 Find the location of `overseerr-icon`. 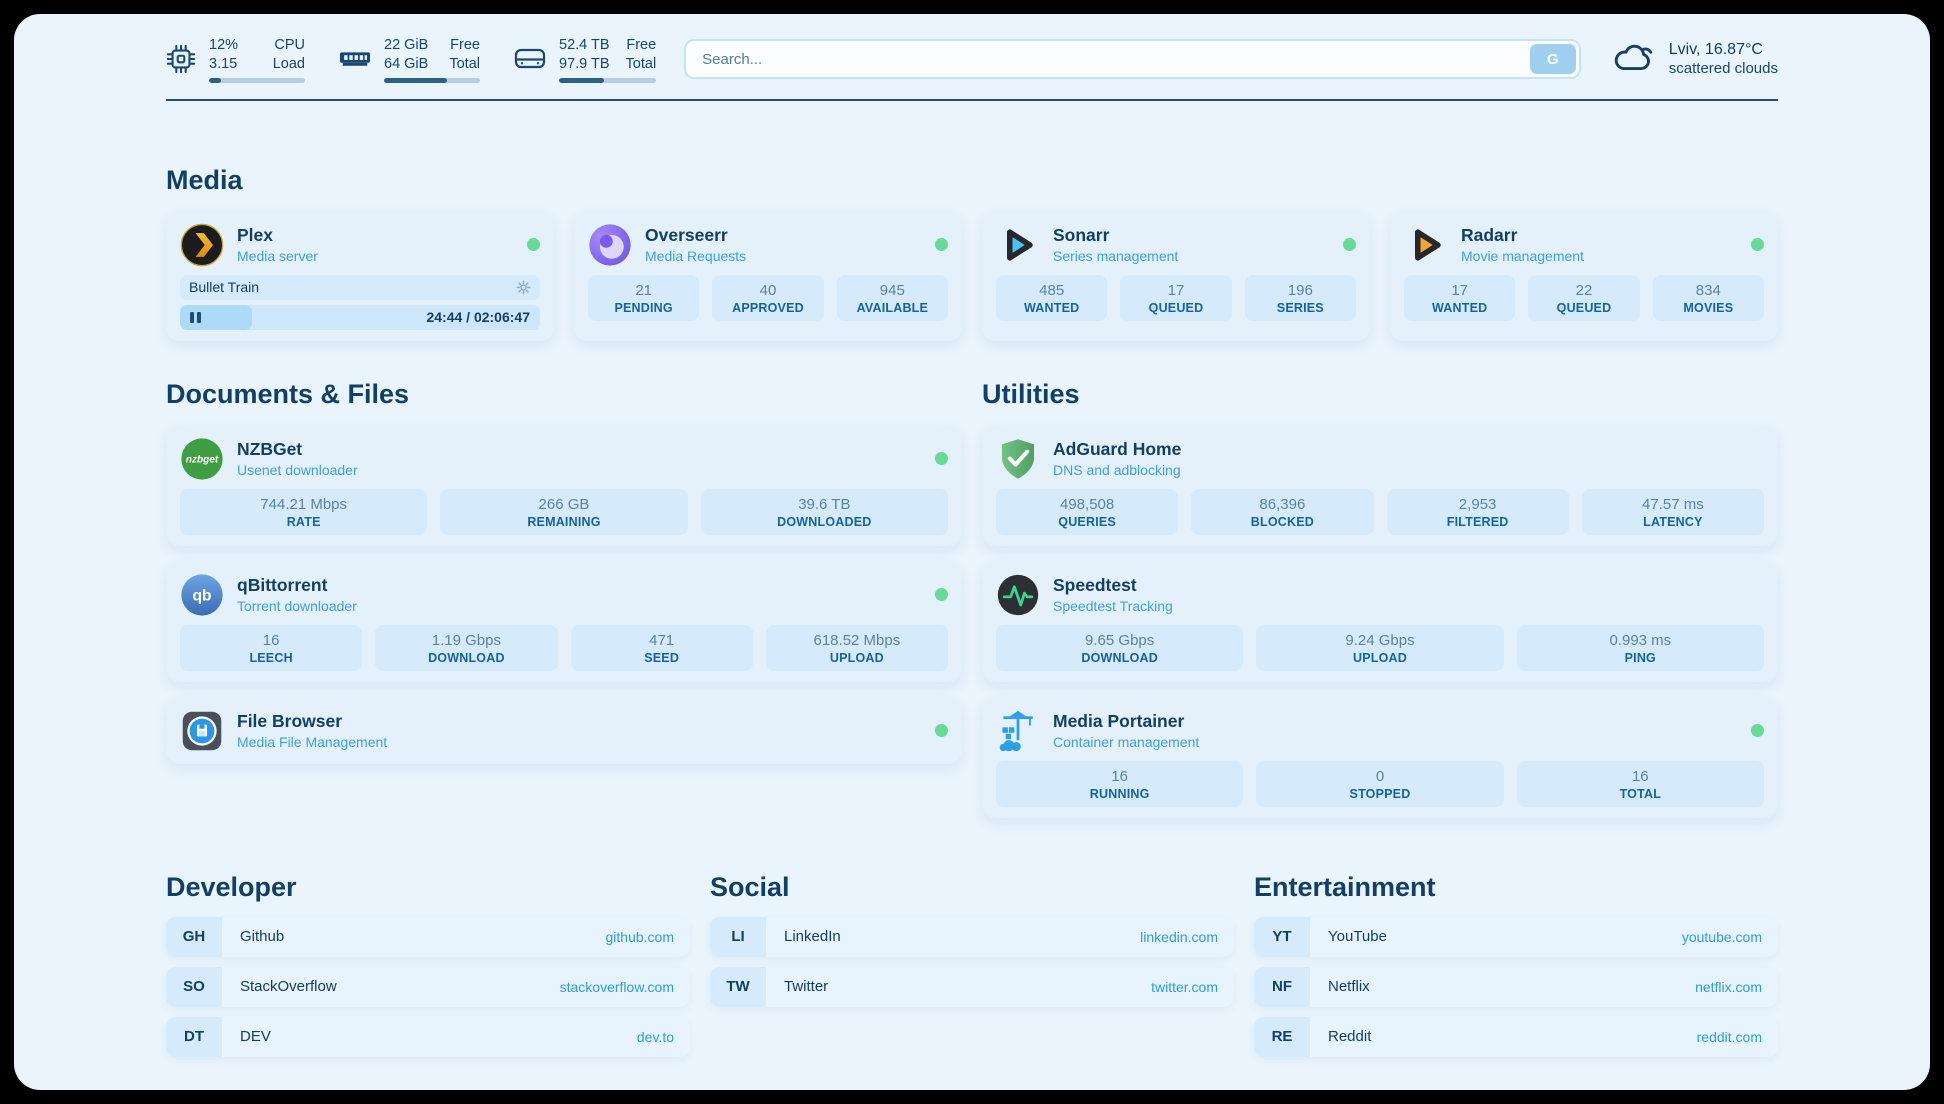

overseerr-icon is located at coordinates (610, 245).